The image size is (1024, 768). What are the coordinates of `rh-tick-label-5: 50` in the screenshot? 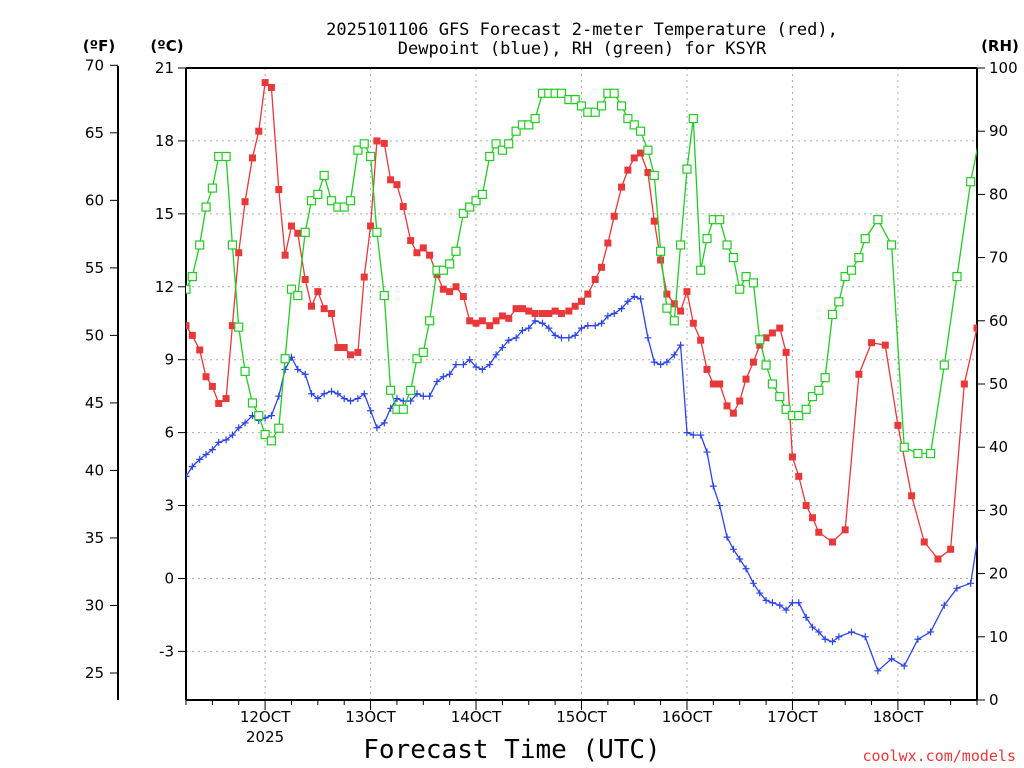 It's located at (998, 384).